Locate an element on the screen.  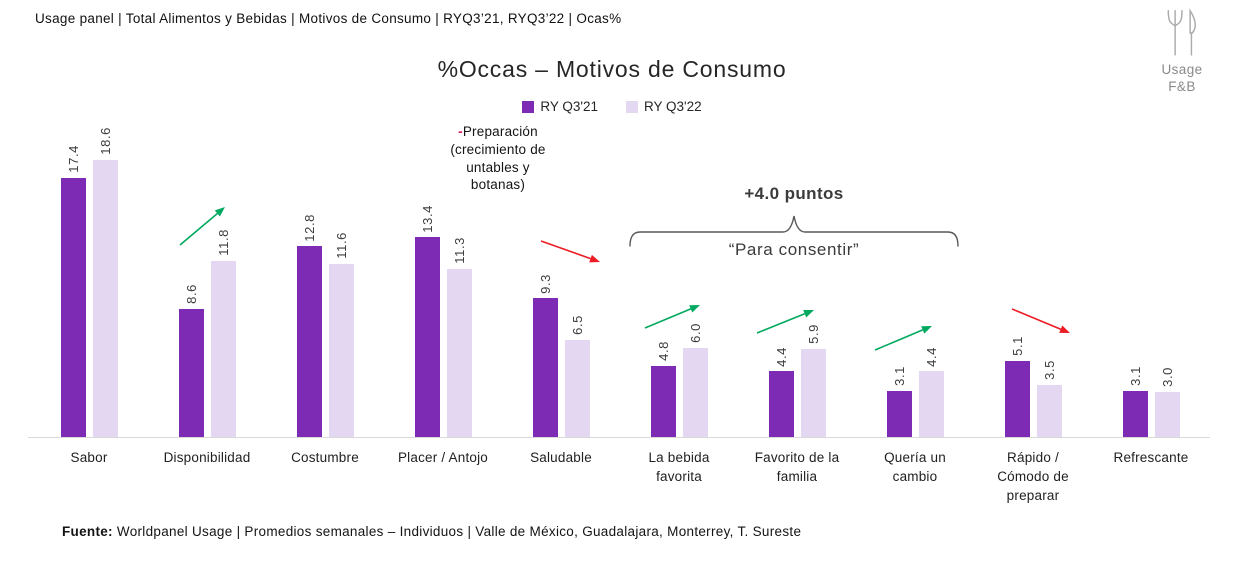
bar-column: 11.6 is located at coordinates (341, 334).